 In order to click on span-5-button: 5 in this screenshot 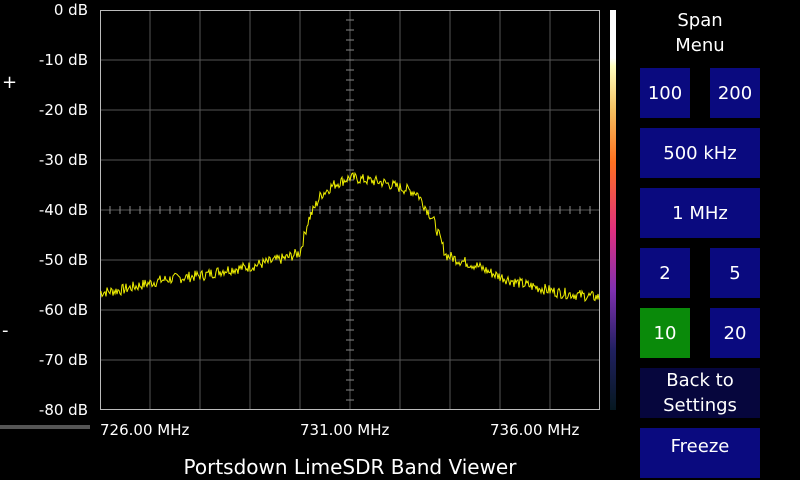, I will do `click(735, 273)`.